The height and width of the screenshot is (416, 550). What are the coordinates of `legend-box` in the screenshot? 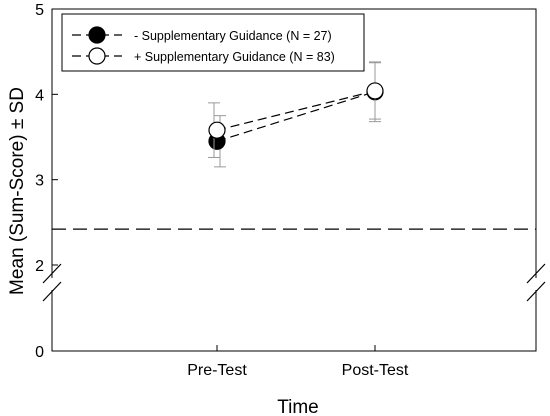 It's located at (213, 42).